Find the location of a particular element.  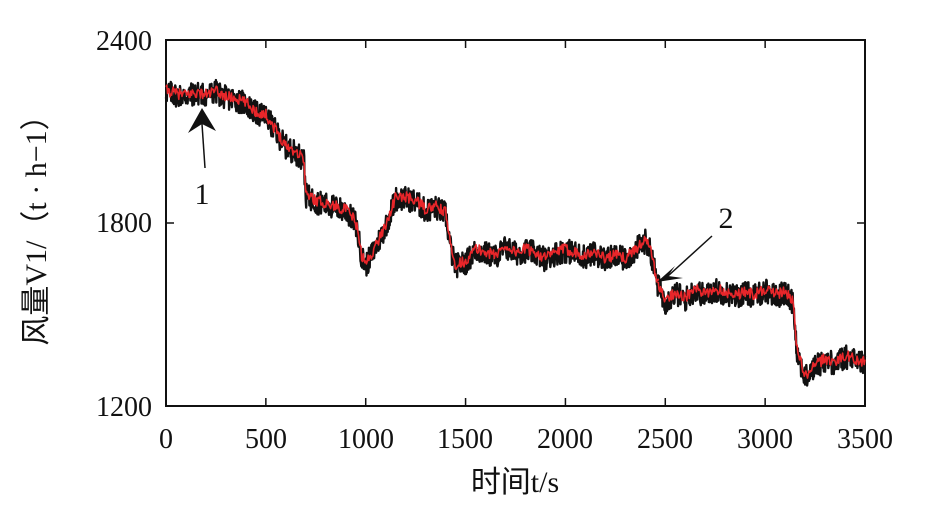

y-axis-label: 风量V1/（t · h−1） is located at coordinates (36, 222).